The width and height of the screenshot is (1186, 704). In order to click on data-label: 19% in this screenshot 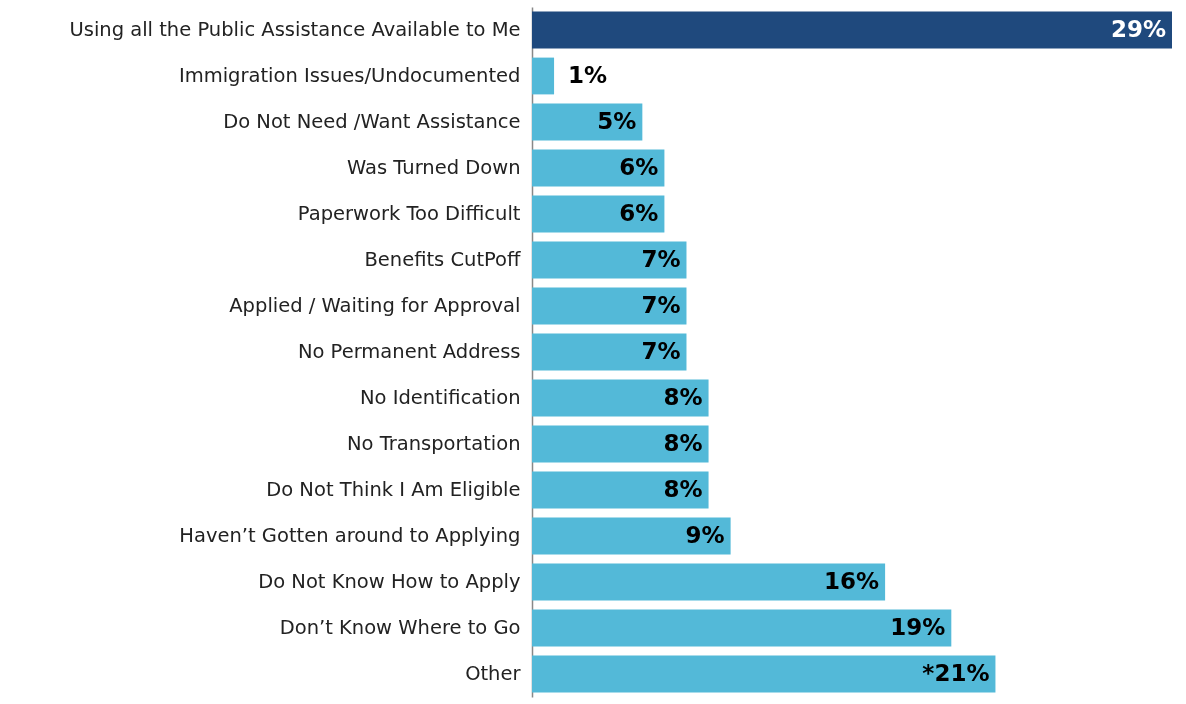, I will do `click(918, 627)`.